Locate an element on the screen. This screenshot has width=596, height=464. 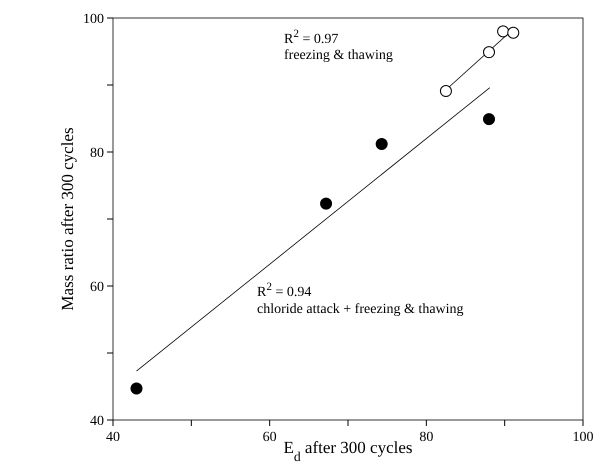
x-tick-label: 100 is located at coordinates (583, 437).